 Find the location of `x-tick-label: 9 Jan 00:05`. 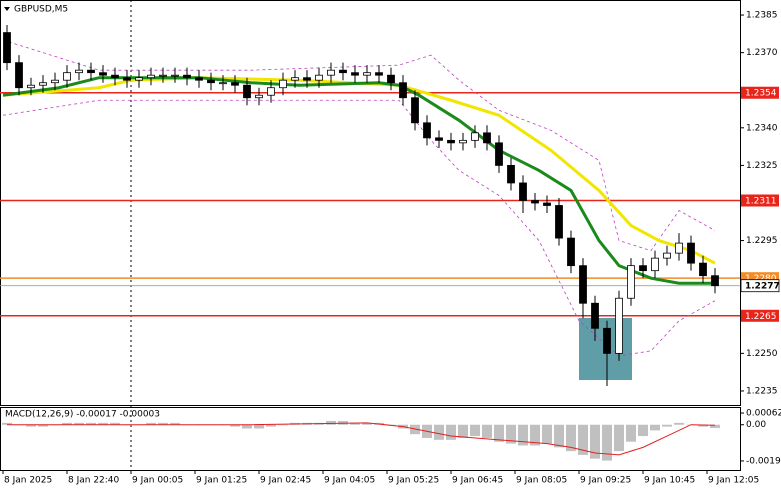

x-tick-label: 9 Jan 00:05 is located at coordinates (157, 481).